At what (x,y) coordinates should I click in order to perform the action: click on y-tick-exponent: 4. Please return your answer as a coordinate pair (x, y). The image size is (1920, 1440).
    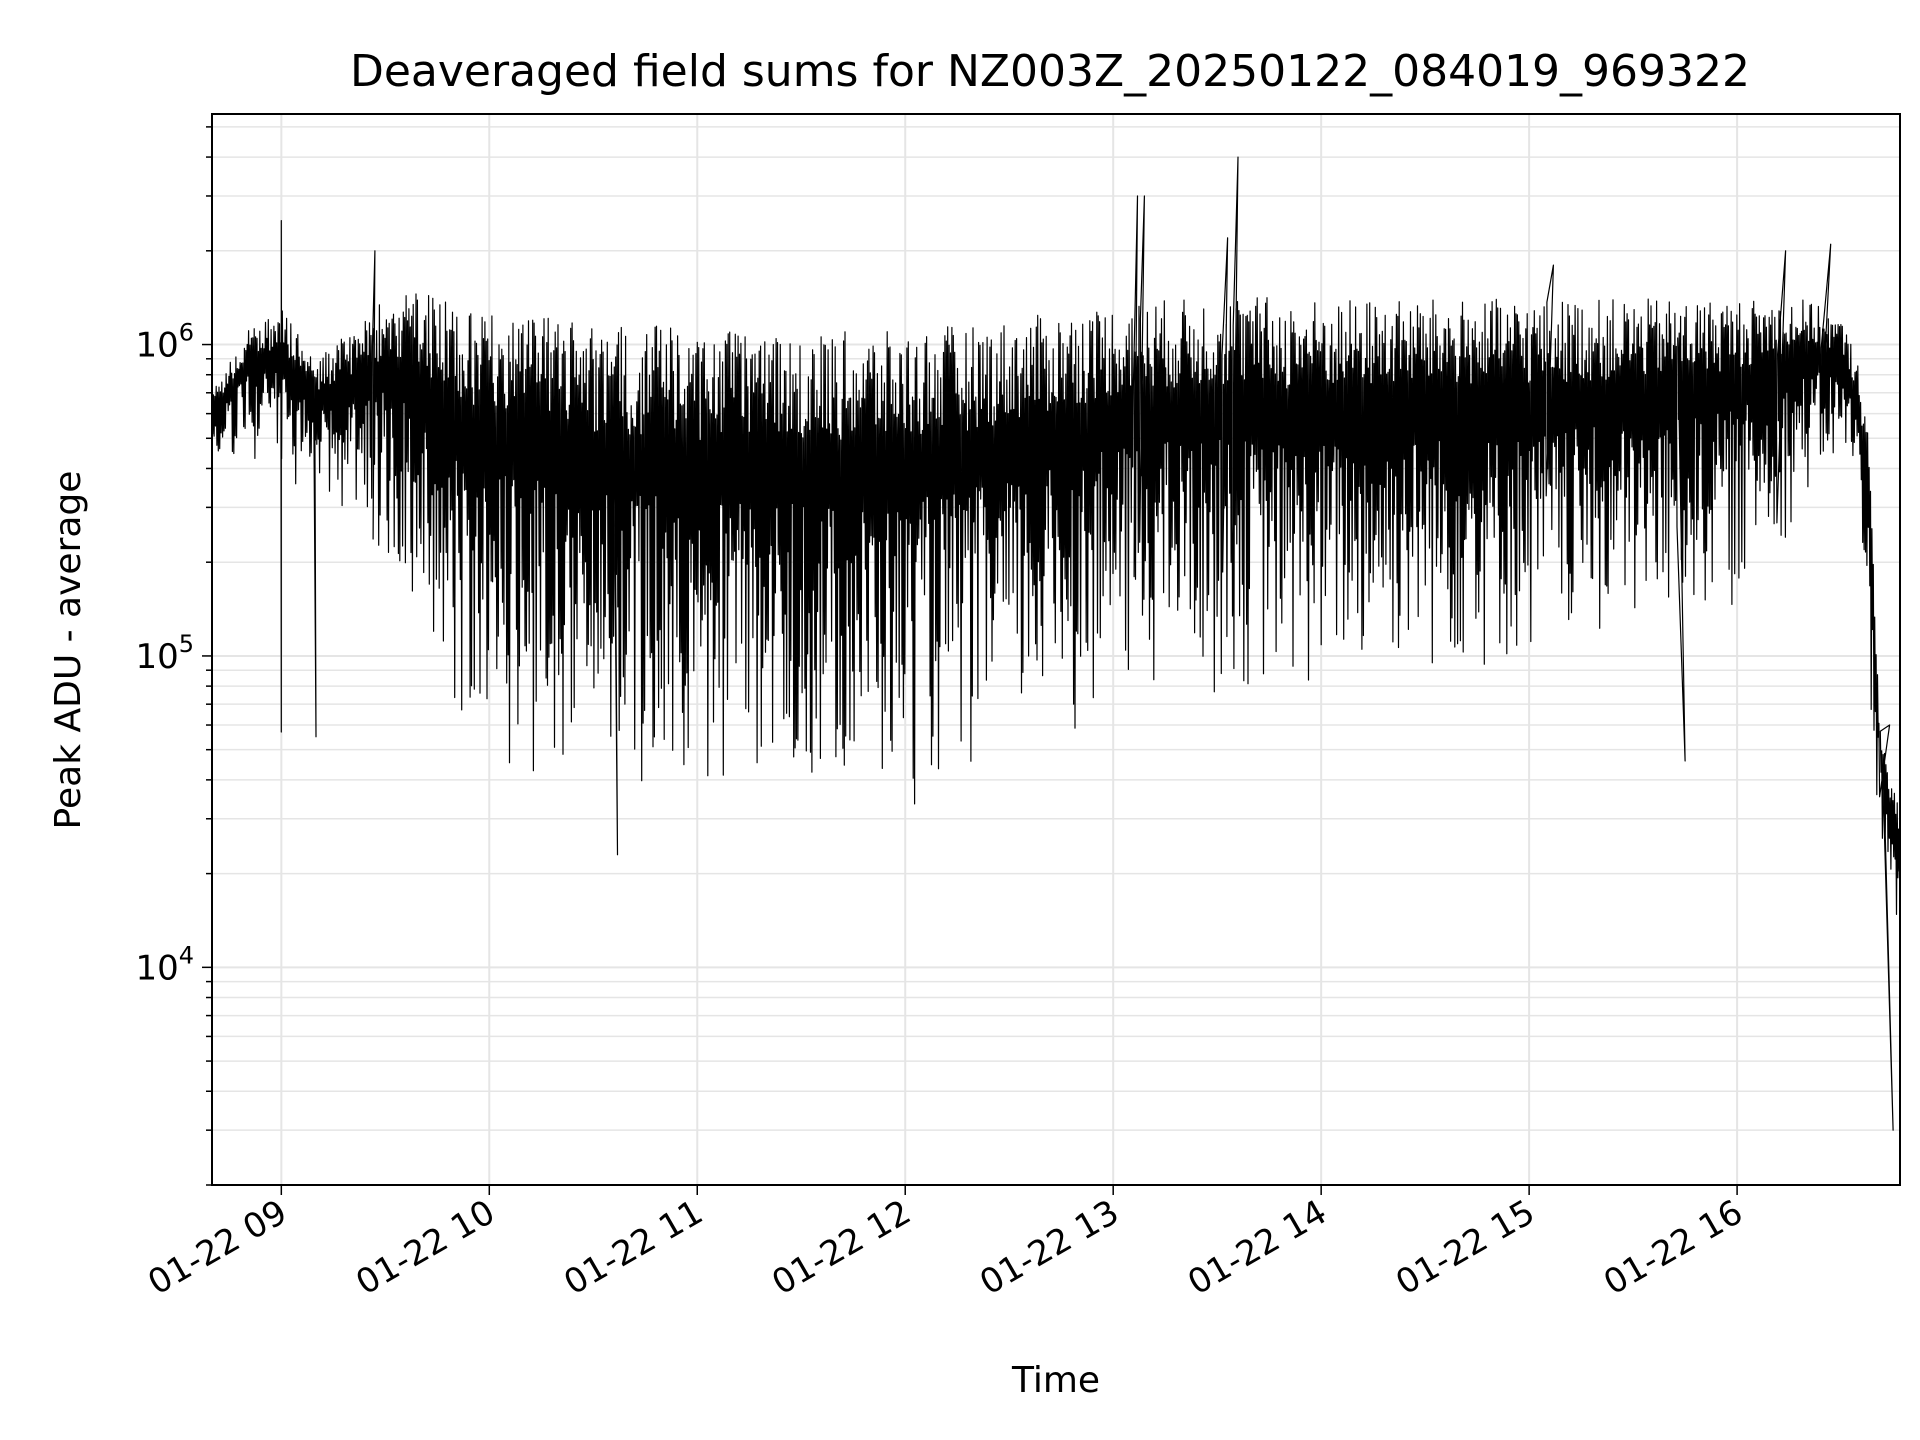
    Looking at the image, I should click on (186, 955).